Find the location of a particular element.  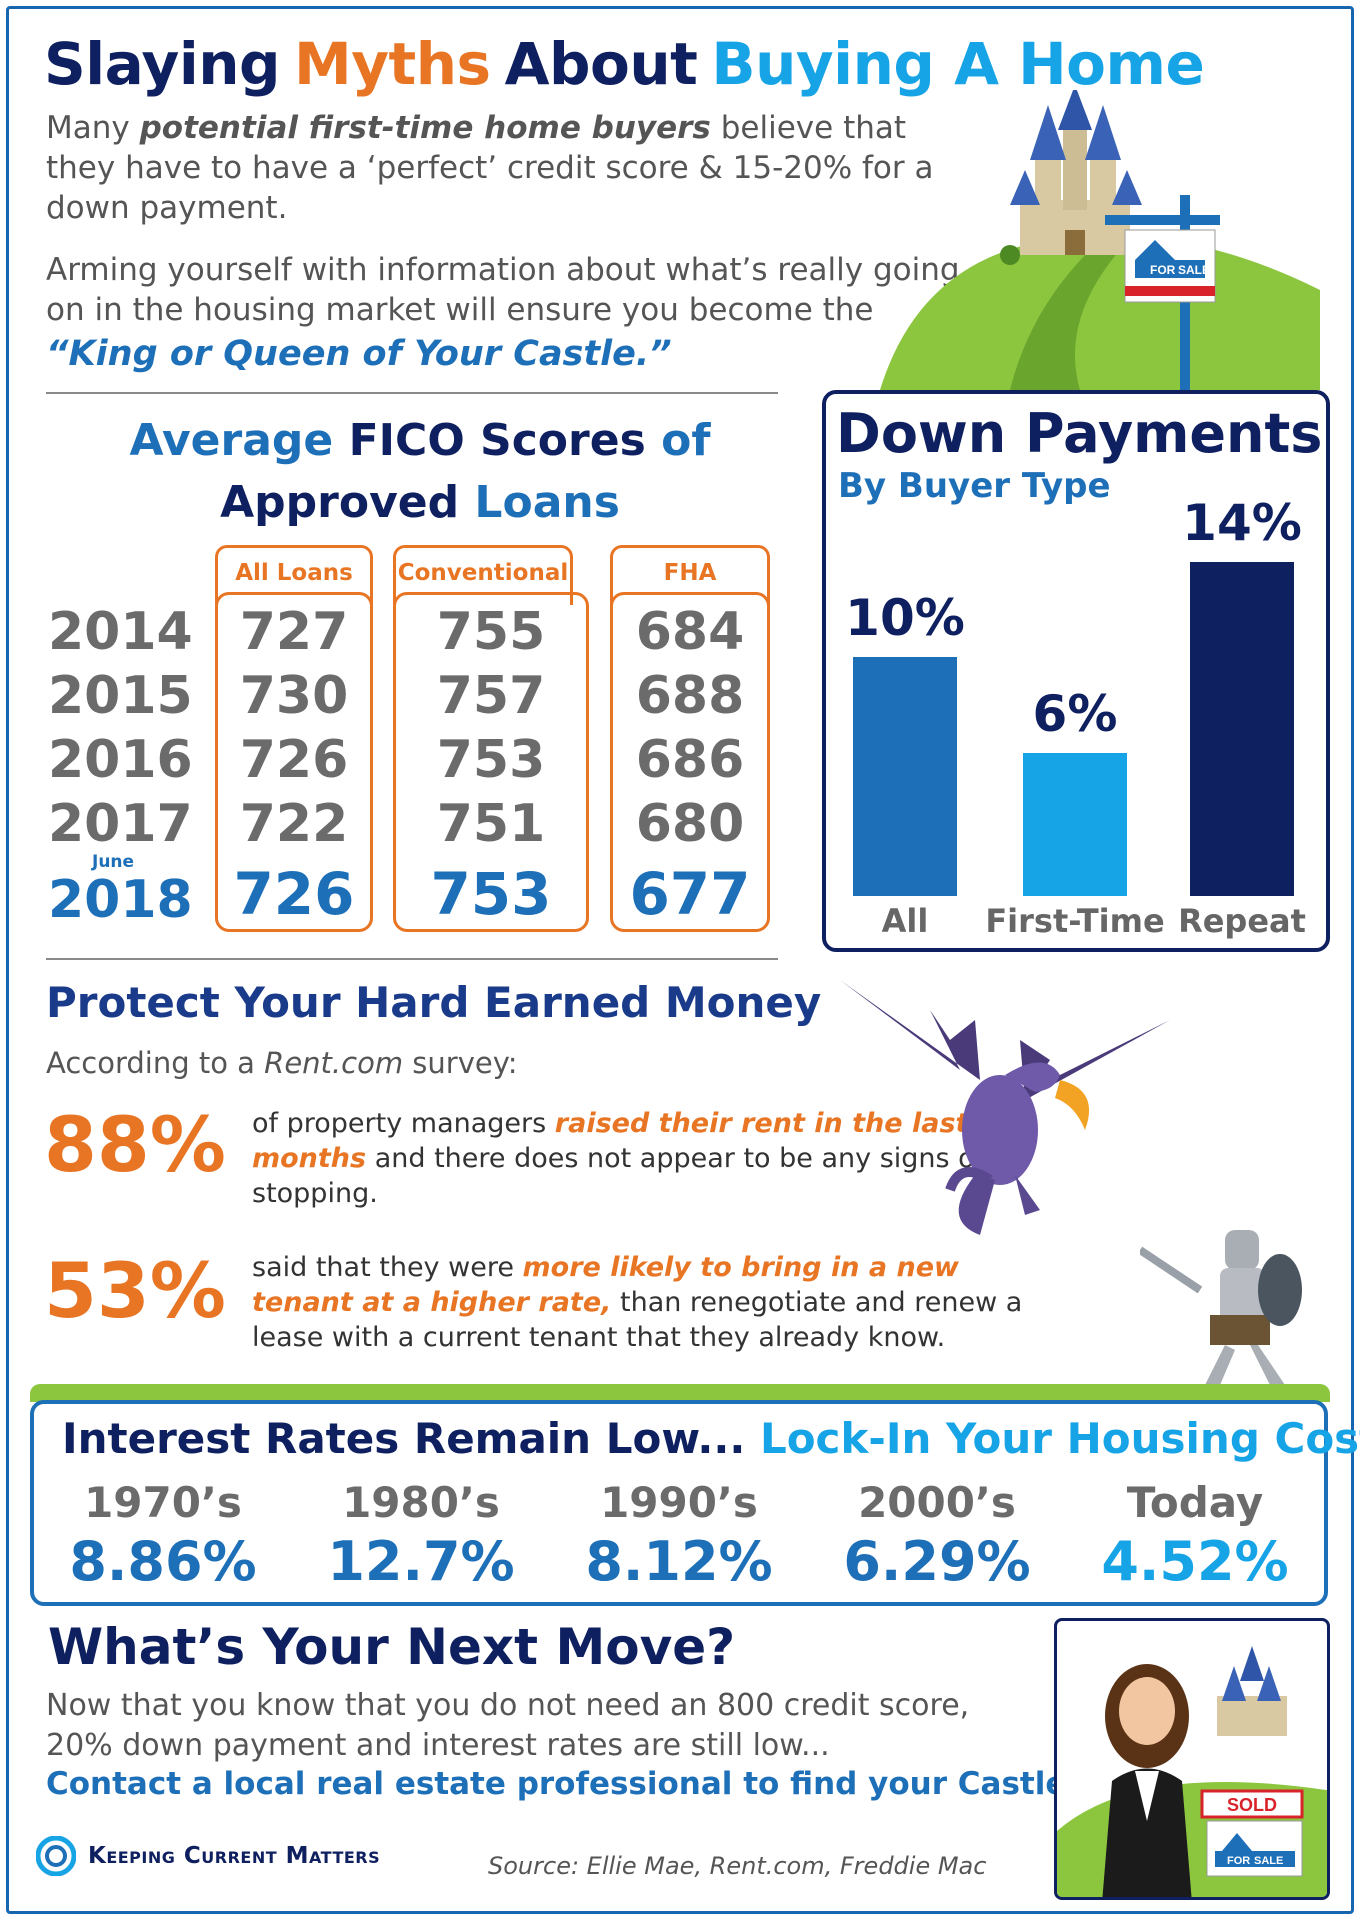

title-word: Myths is located at coordinates (392, 64).